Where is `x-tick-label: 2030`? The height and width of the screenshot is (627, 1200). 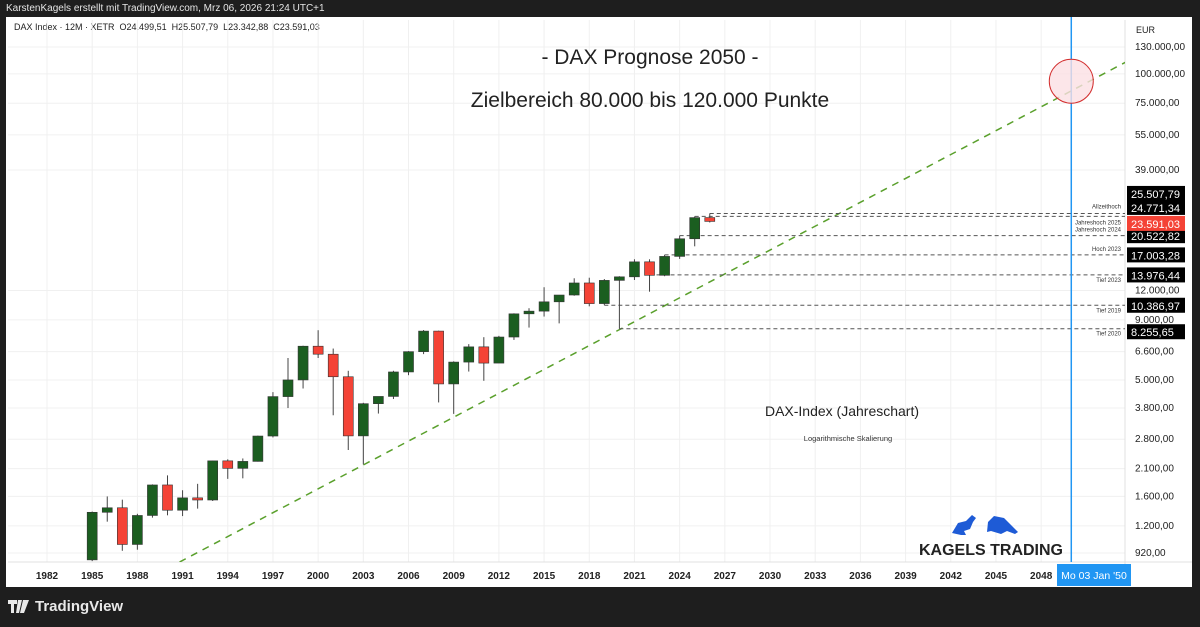 x-tick-label: 2030 is located at coordinates (770, 576).